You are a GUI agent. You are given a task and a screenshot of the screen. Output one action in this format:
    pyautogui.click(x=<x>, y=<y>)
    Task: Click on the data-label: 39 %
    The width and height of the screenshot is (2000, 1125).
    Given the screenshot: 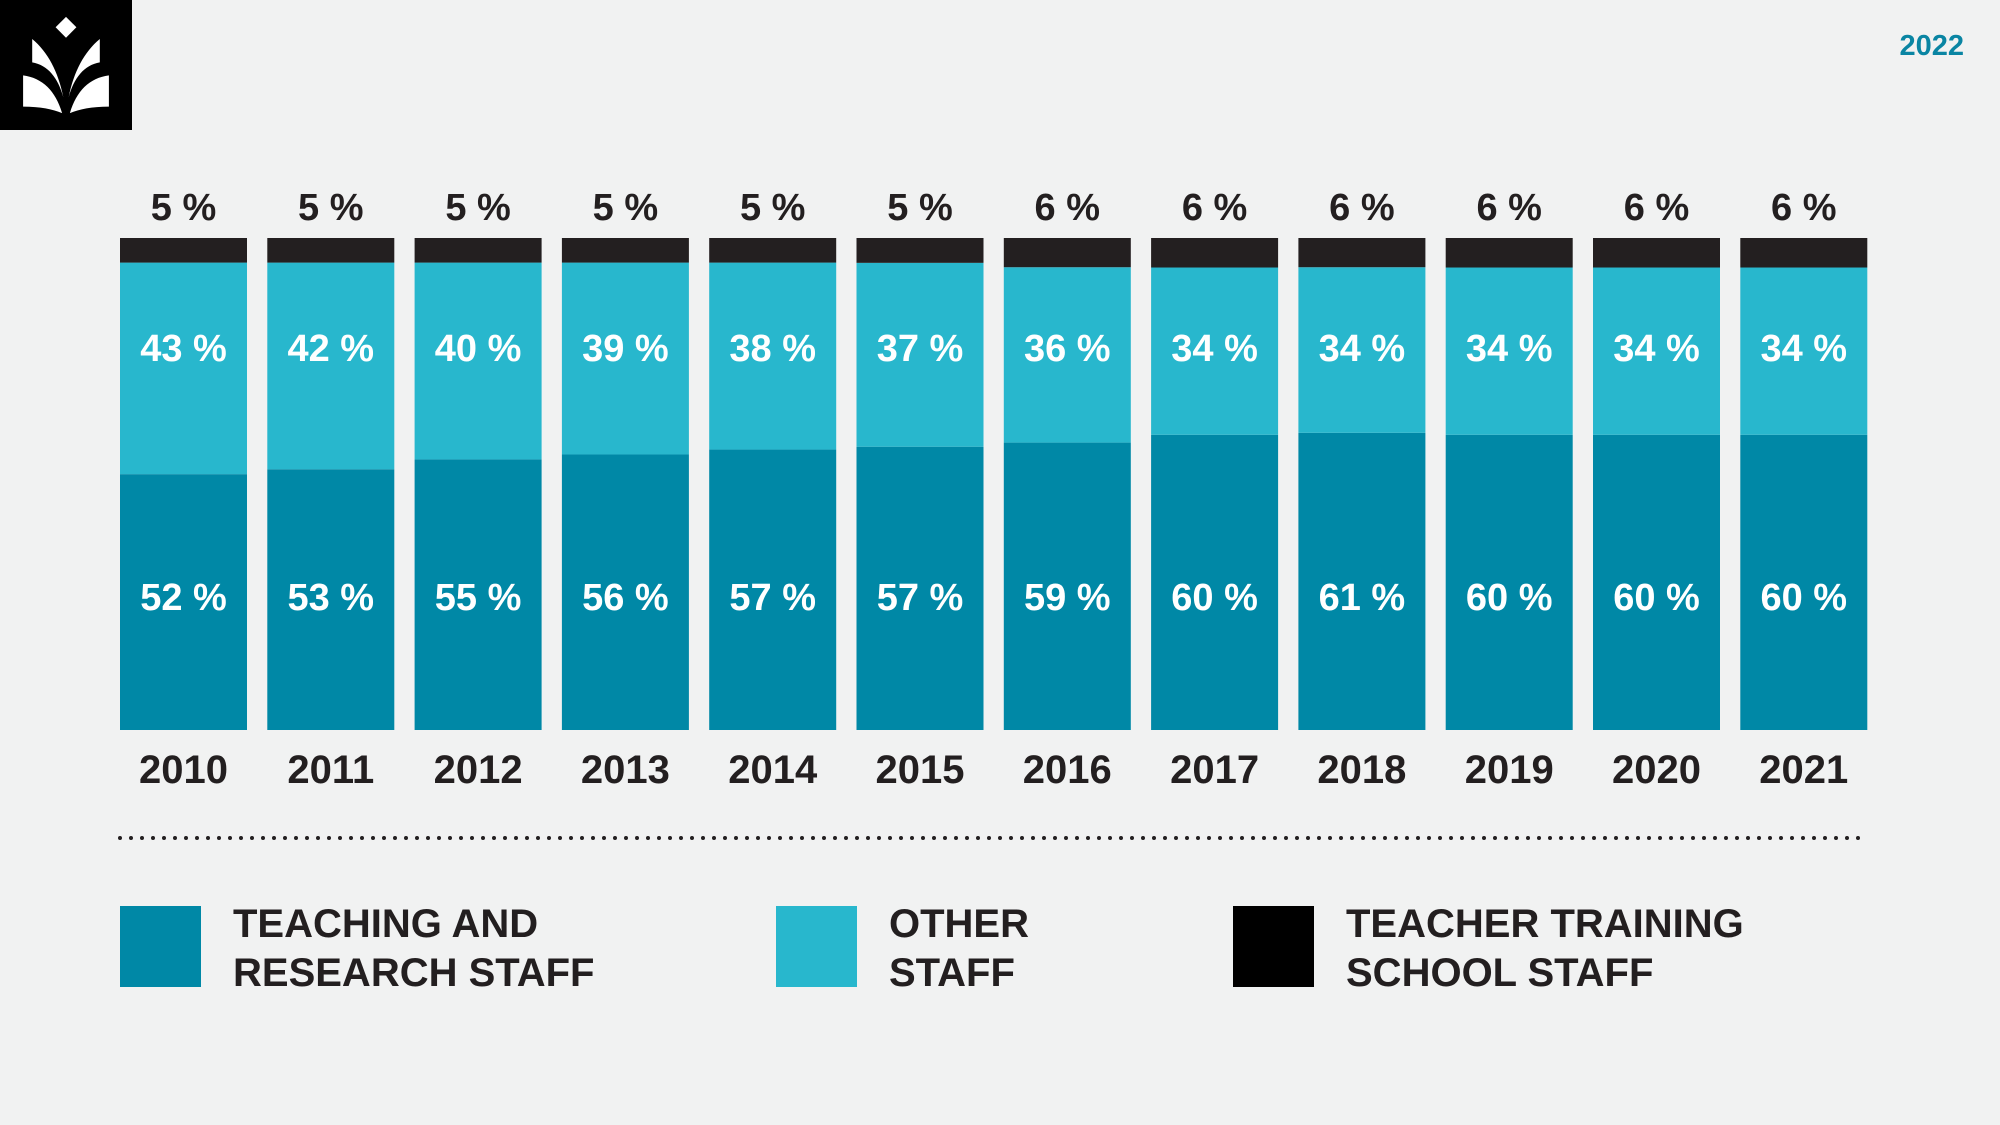 What is the action you would take?
    pyautogui.click(x=625, y=349)
    